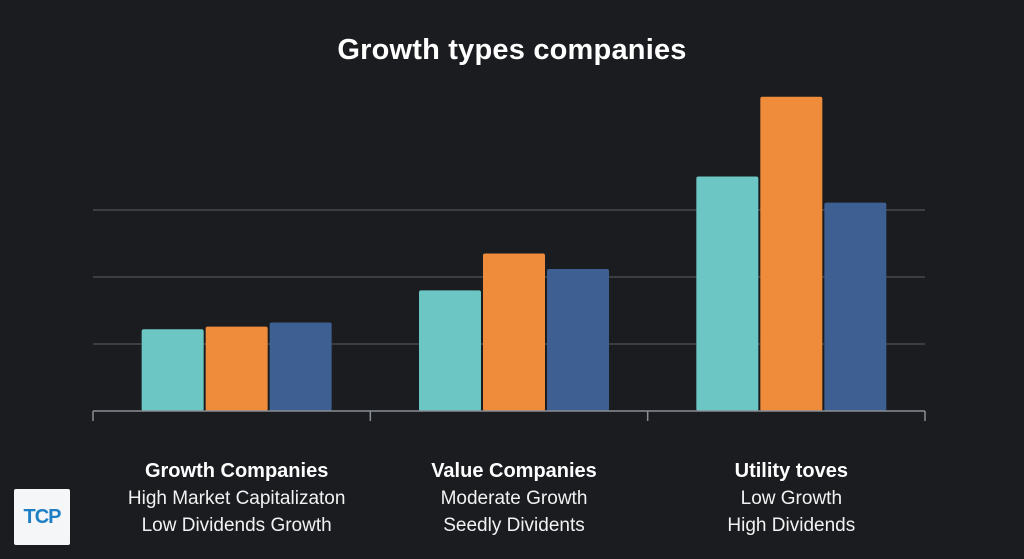 This screenshot has width=1024, height=559. I want to click on bar-2-value-companies, so click(514, 332).